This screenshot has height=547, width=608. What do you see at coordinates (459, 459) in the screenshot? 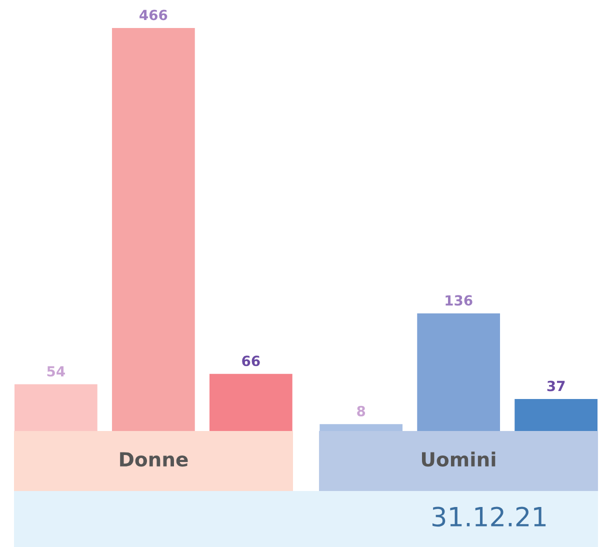
I see `text: Uomini` at bounding box center [459, 459].